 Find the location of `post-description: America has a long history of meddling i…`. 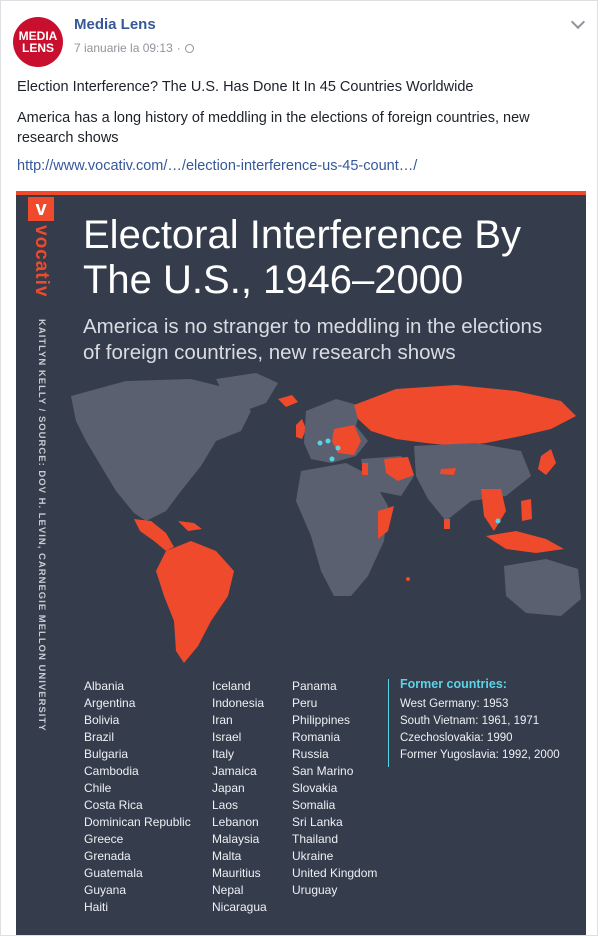

post-description: America has a long history of meddling i… is located at coordinates (273, 128).